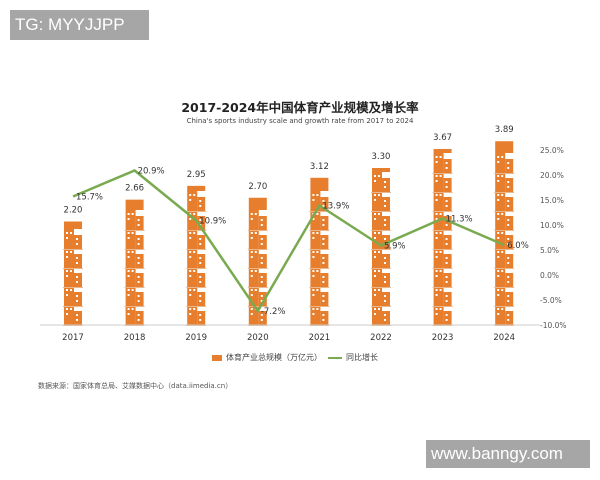 The image size is (600, 480). What do you see at coordinates (151, 172) in the screenshot?
I see `svg-text: 20.9%` at bounding box center [151, 172].